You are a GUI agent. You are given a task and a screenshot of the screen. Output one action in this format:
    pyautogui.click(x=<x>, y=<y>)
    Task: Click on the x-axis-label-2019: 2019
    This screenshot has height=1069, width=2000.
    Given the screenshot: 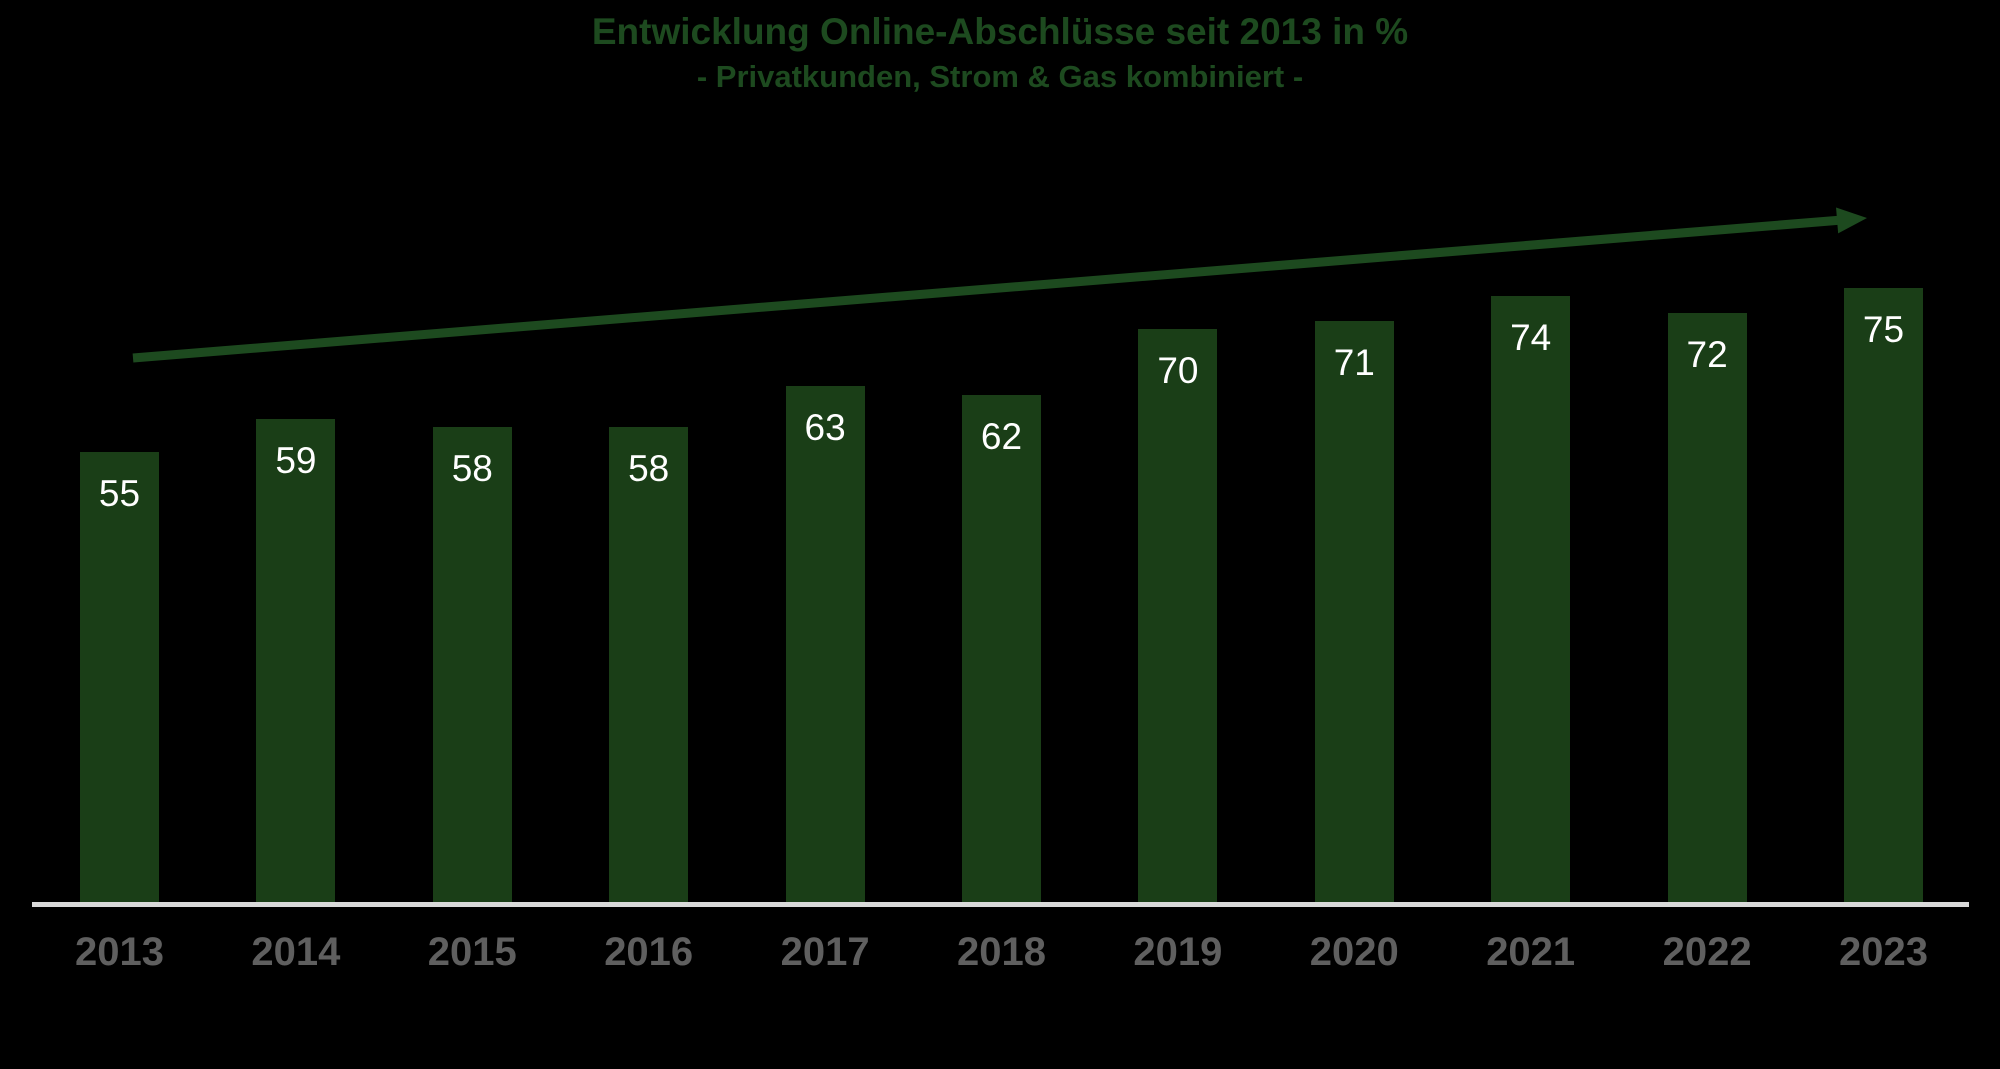 What is the action you would take?
    pyautogui.click(x=1178, y=952)
    